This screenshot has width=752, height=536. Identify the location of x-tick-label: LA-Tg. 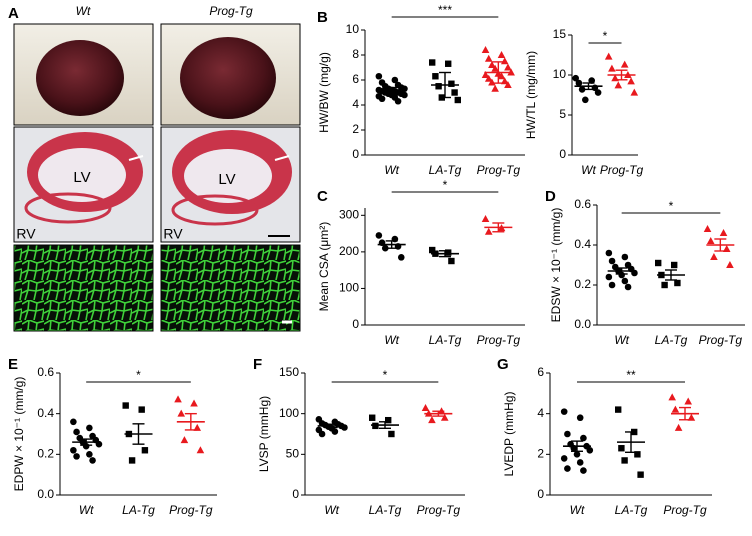
(445, 340).